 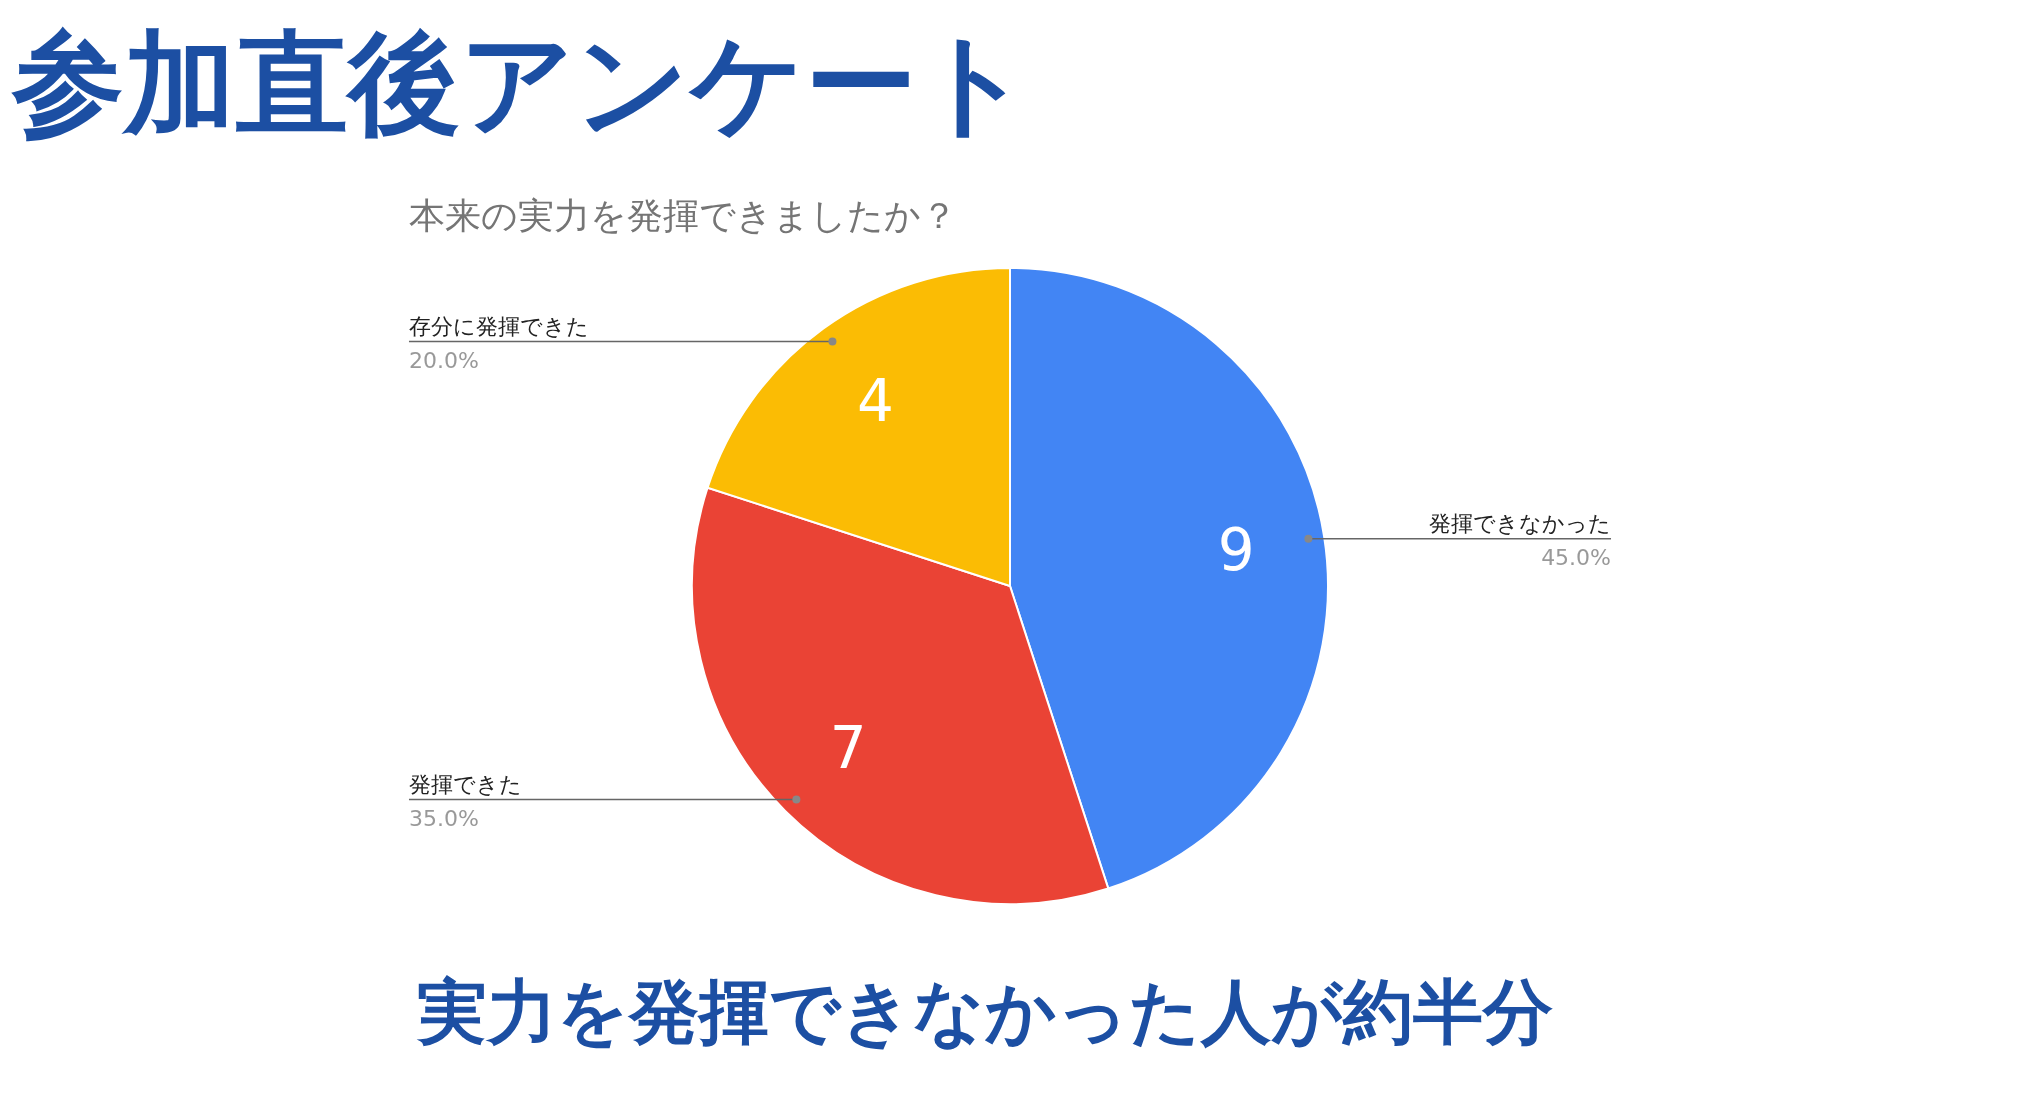 I want to click on data-label: 20.0%, so click(x=443, y=360).